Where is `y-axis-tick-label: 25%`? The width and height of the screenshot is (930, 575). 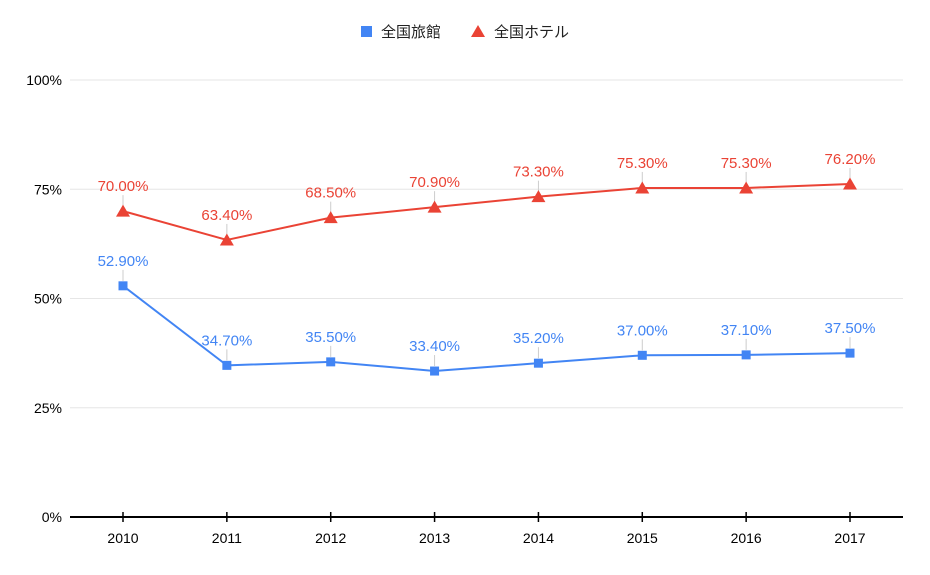
y-axis-tick-label: 25% is located at coordinates (48, 408).